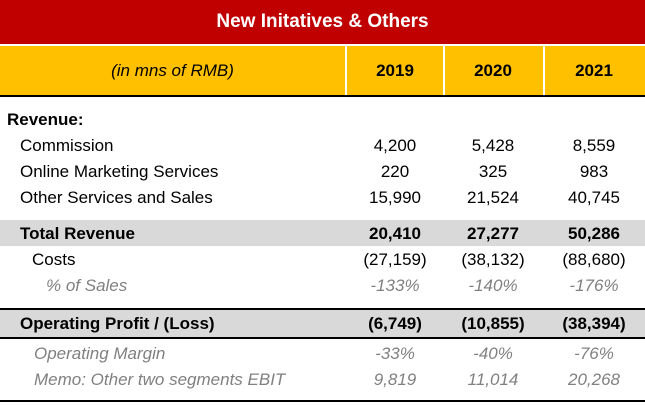  I want to click on cell-2020: 27,277, so click(493, 233).